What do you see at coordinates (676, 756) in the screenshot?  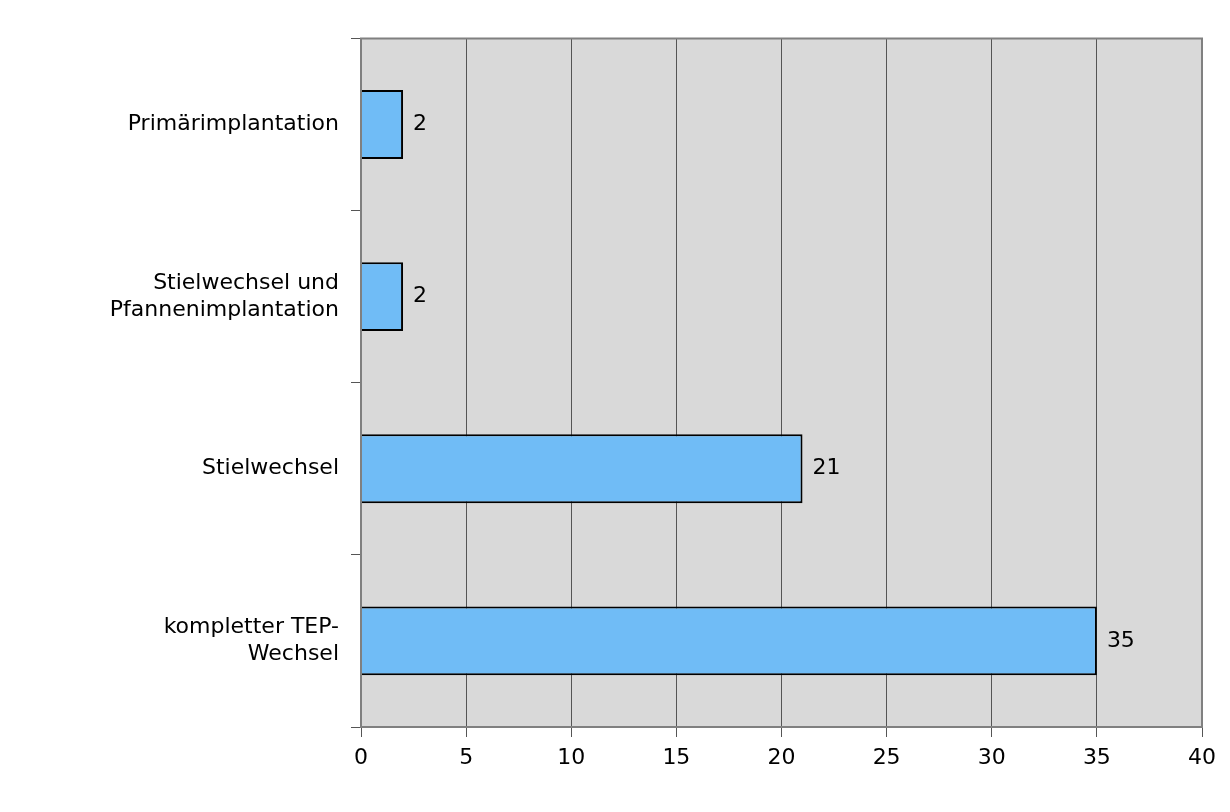 I see `x-tick-label: 15` at bounding box center [676, 756].